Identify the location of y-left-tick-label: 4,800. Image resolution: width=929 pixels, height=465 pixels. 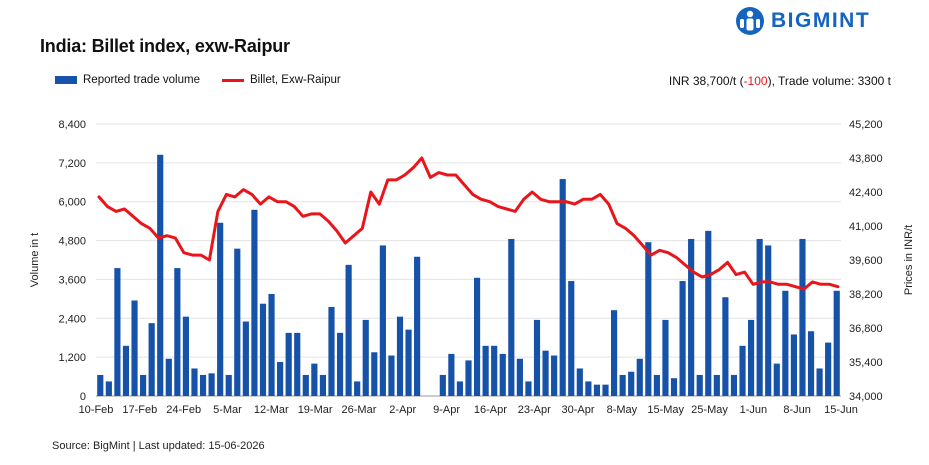
(72, 242).